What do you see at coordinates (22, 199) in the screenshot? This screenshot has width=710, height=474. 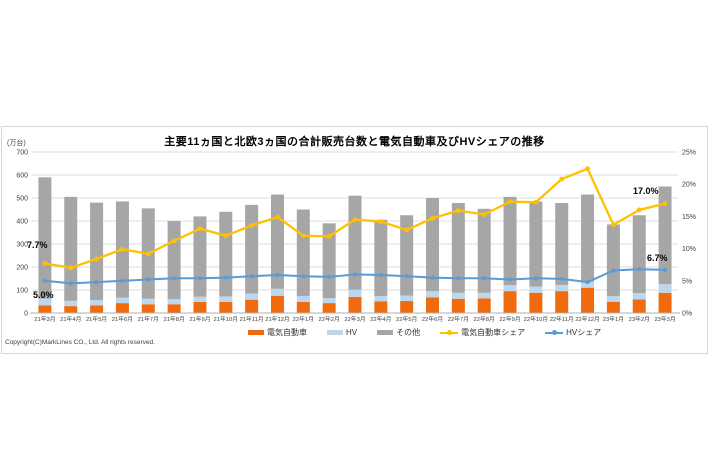 I see `y-tick-label-left: 500` at bounding box center [22, 199].